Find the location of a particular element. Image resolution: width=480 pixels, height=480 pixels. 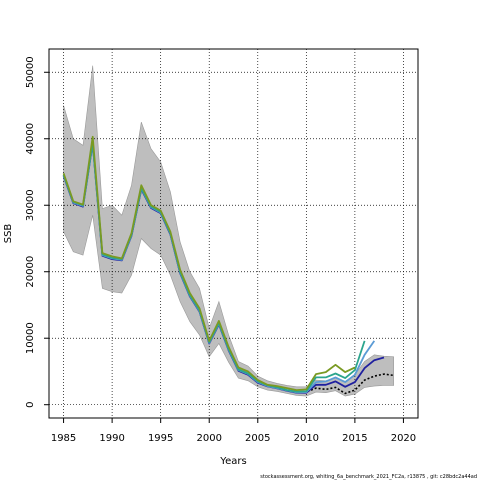

x-tick-label: 2010 is located at coordinates (306, 438).